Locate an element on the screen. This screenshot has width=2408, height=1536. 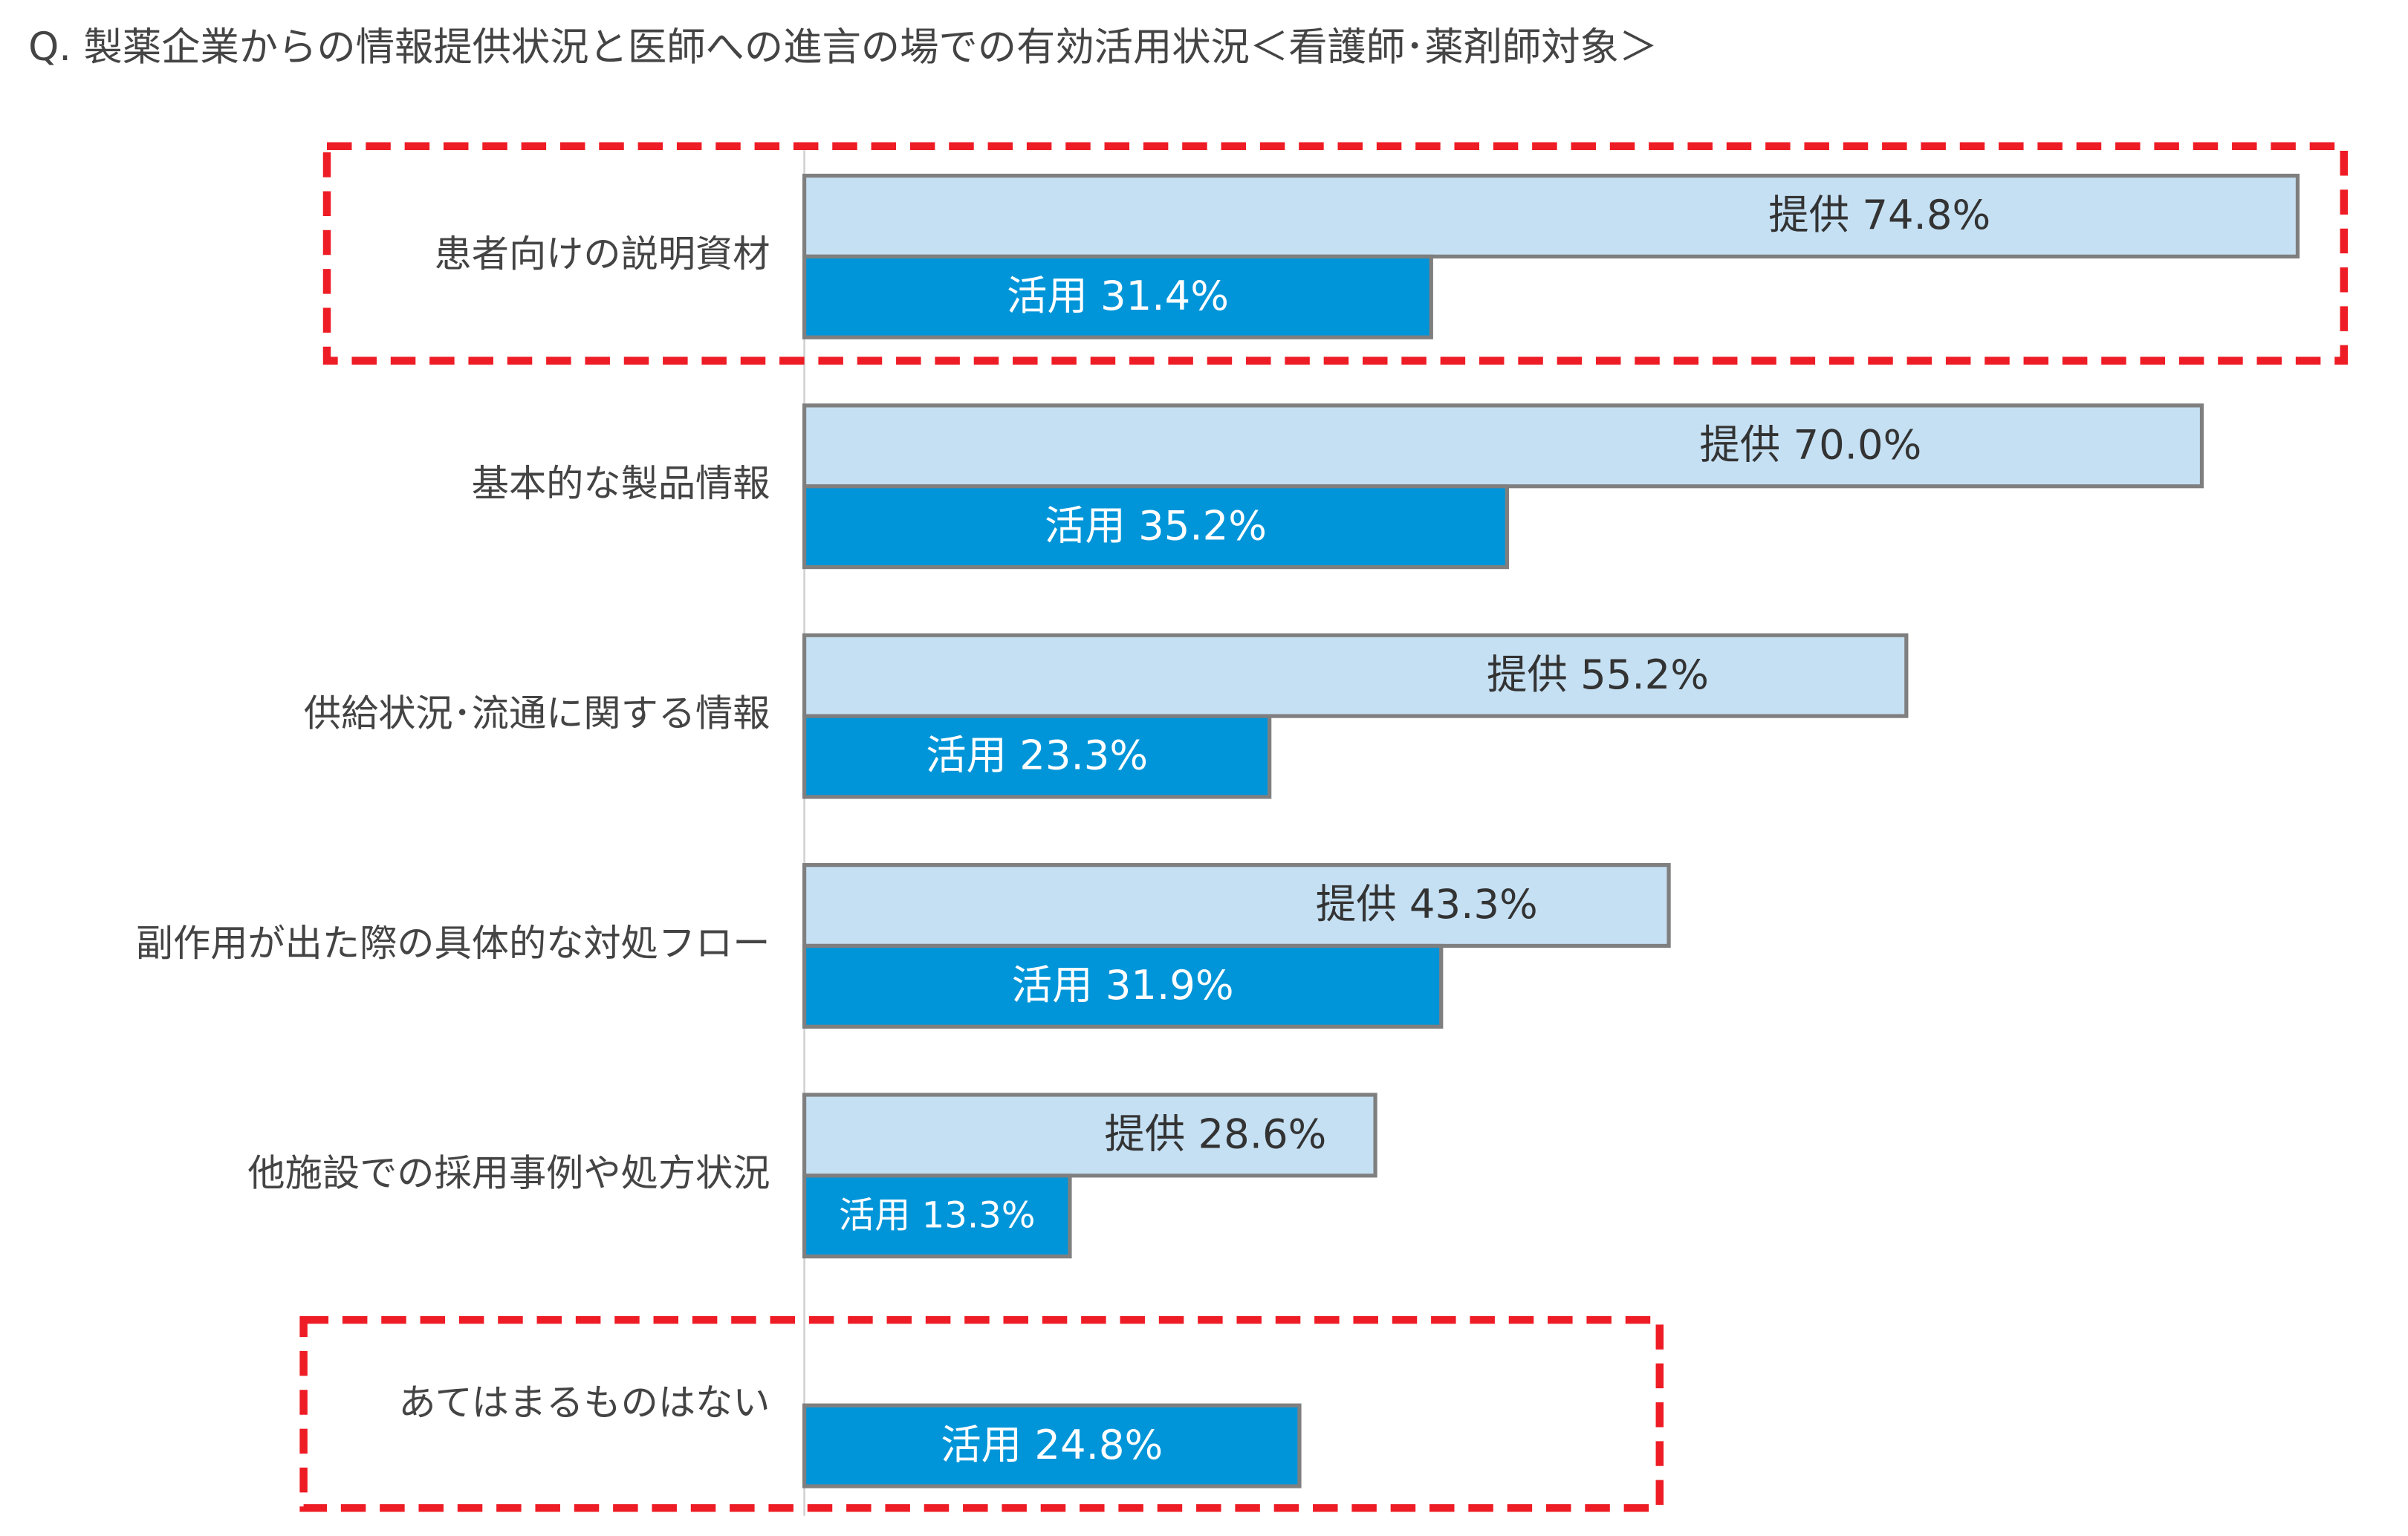
value-label: 活用 23.3% is located at coordinates (1037, 756).